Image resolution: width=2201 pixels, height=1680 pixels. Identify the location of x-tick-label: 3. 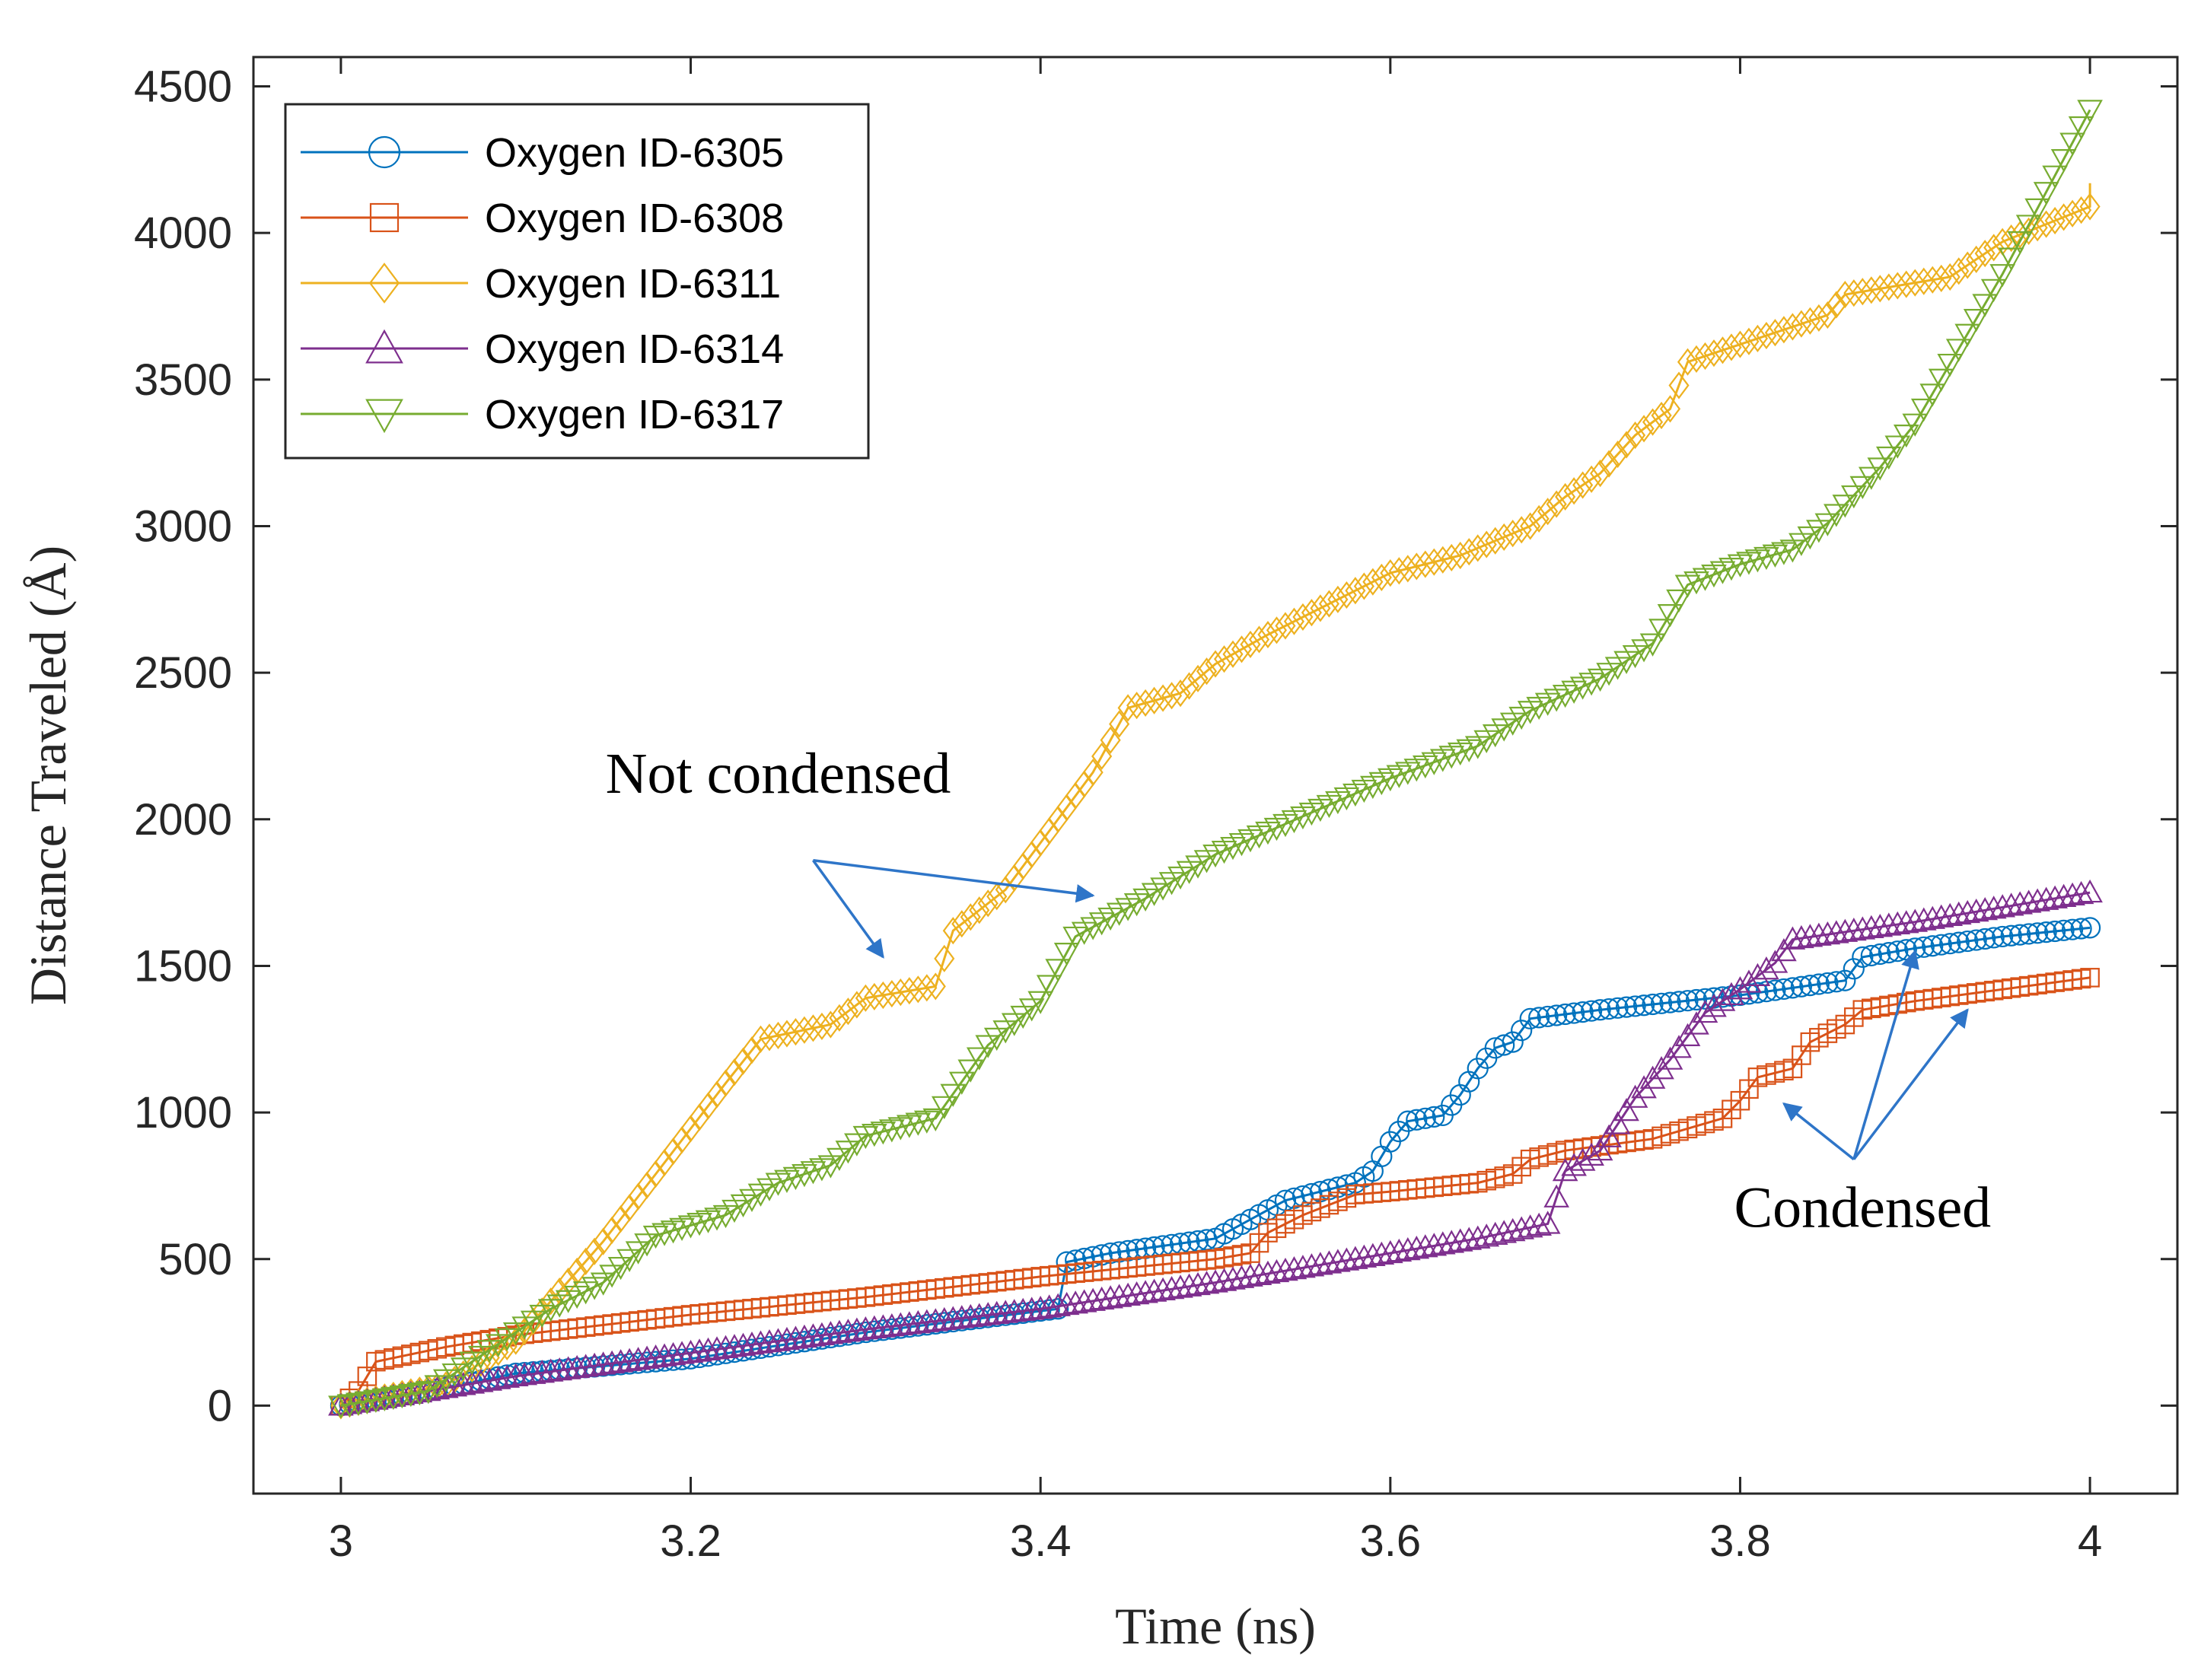
(341, 1541).